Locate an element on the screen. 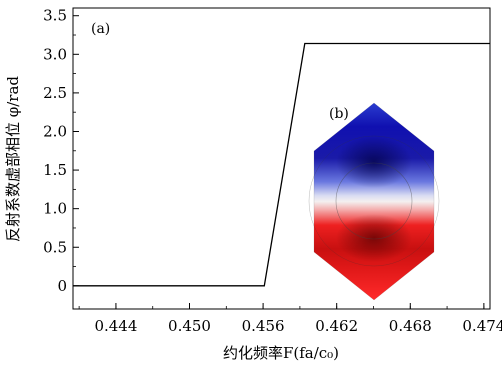 The image size is (502, 369). inset-b-label: (b) is located at coordinates (339, 114).